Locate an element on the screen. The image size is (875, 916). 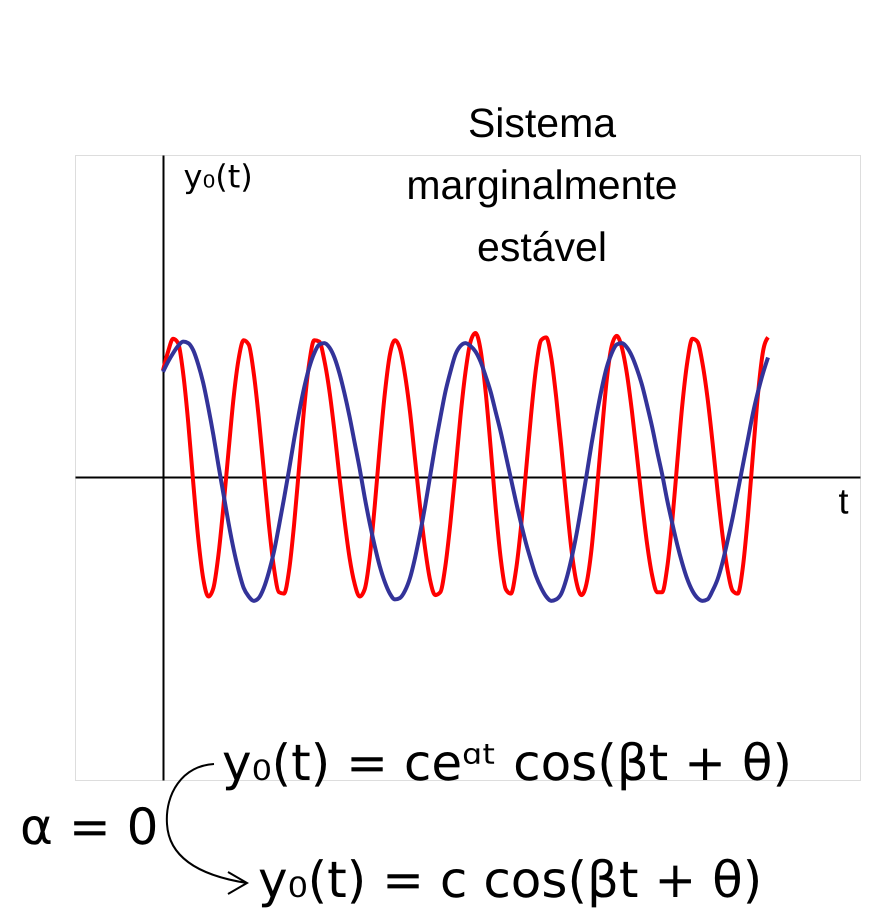
text: y₀(t) = ceᵅᵗ cos(βt + θ) is located at coordinates (507, 763).